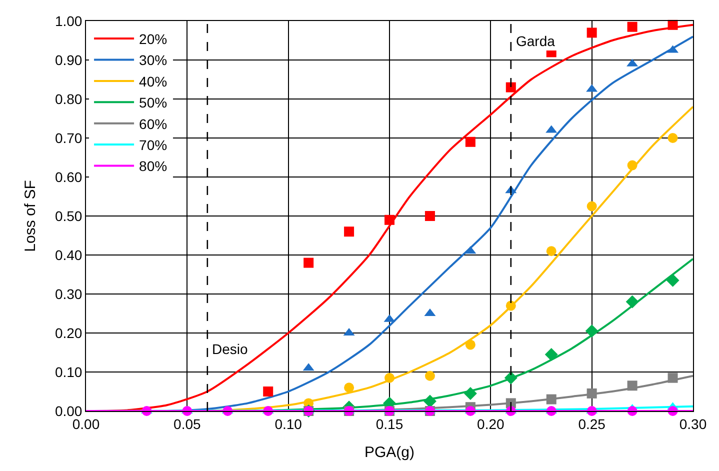 This screenshot has width=719, height=471. What do you see at coordinates (390, 424) in the screenshot?
I see `x-tick-label: 0.15` at bounding box center [390, 424].